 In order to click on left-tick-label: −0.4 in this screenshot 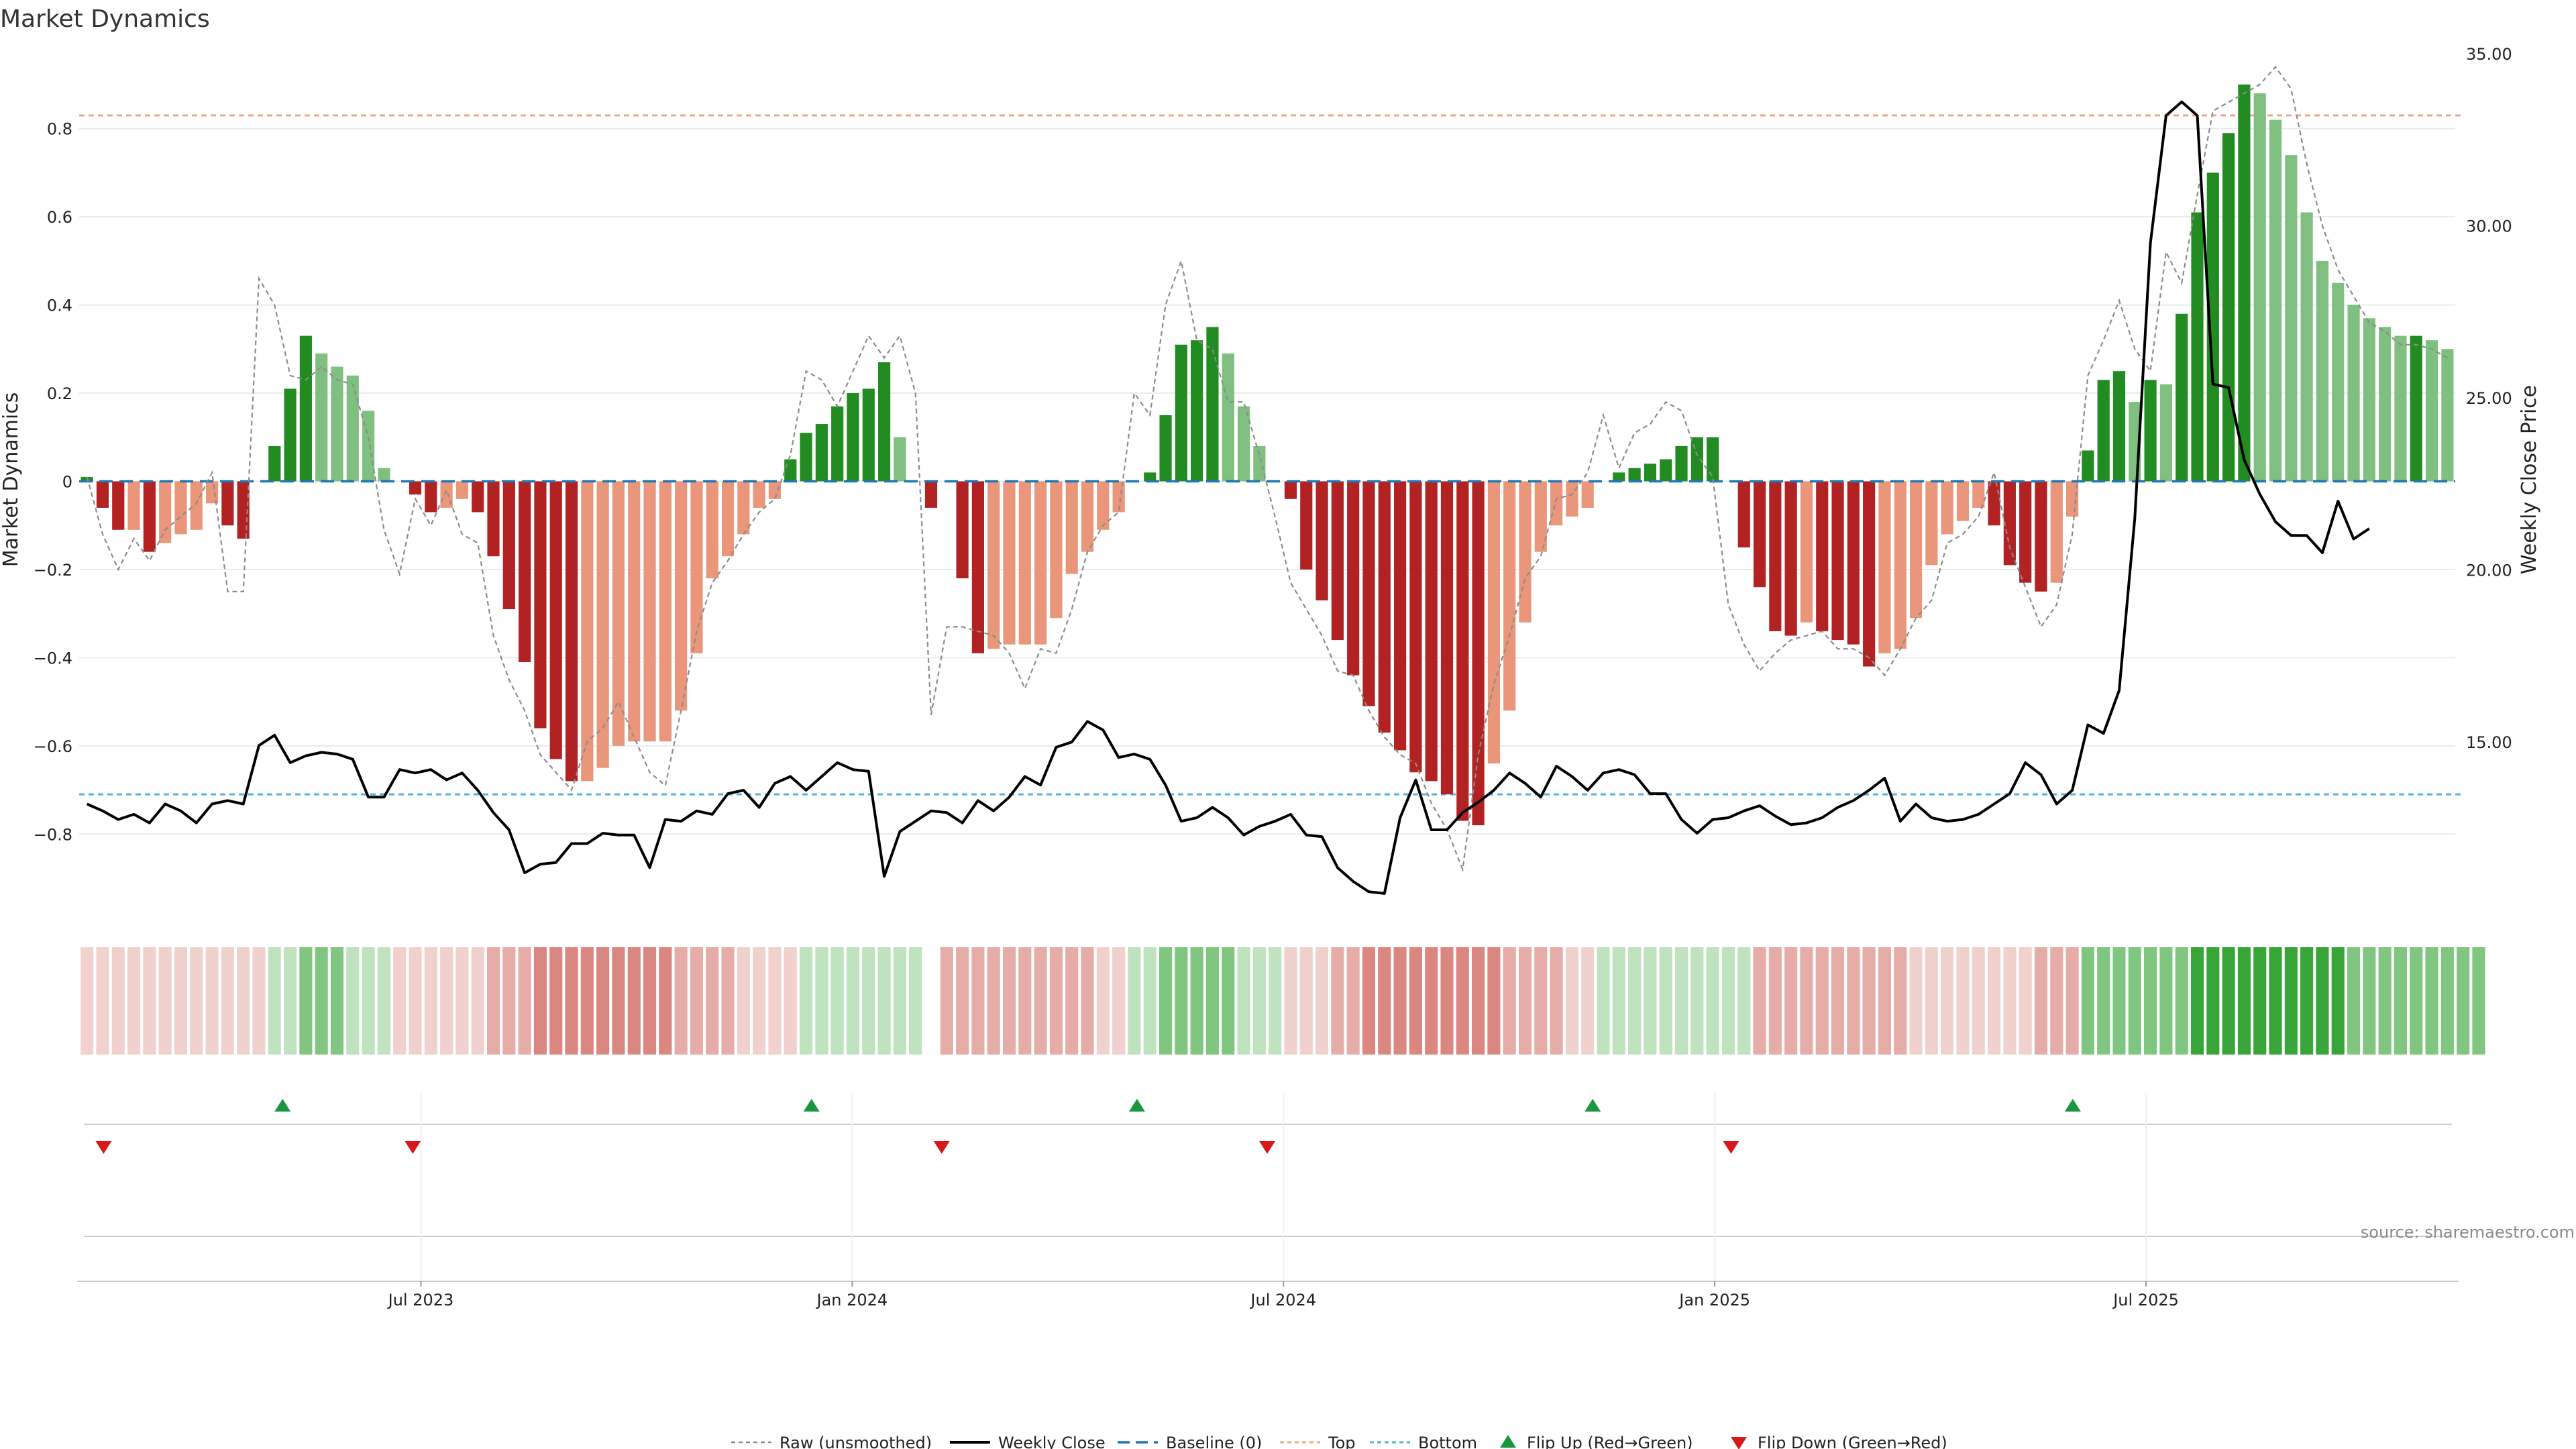, I will do `click(53, 658)`.